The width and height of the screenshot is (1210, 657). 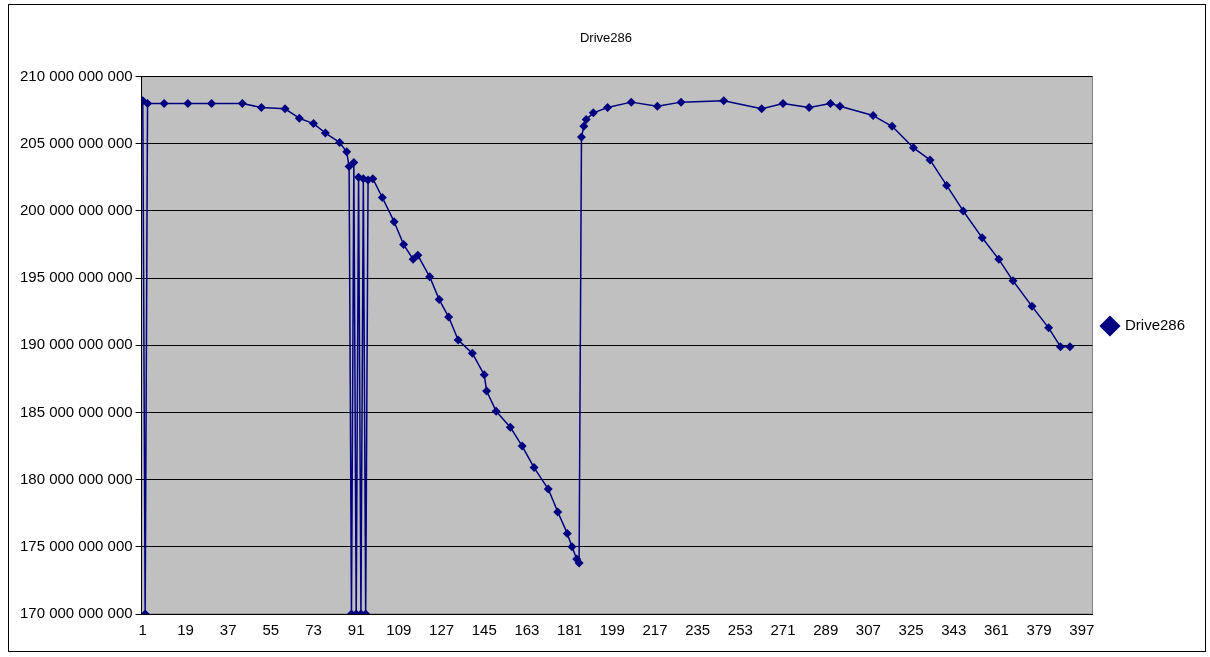 I want to click on x-tick-label: 235, so click(x=698, y=630).